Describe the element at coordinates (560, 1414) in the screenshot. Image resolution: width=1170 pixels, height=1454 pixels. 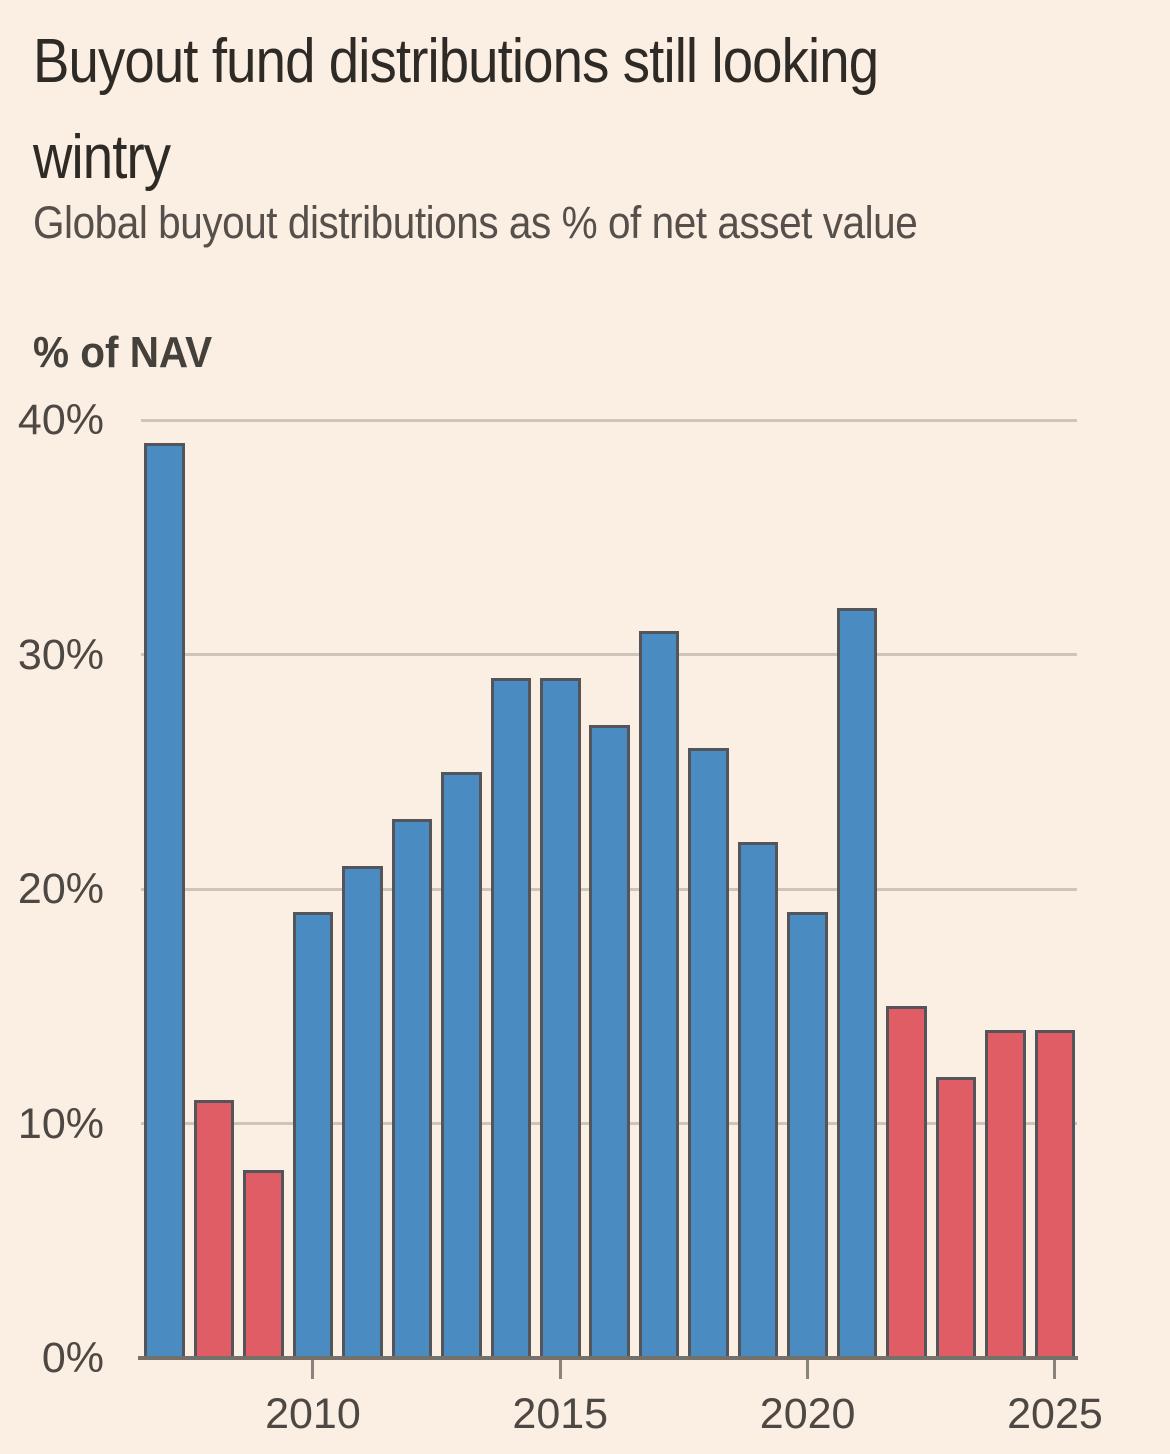
I see `x-tick-label-2015: 2015` at that location.